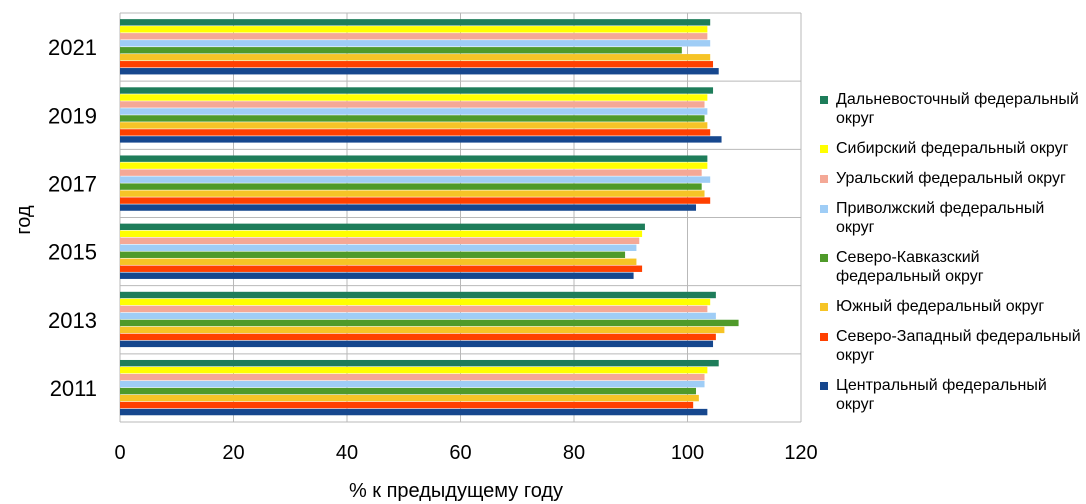  I want to click on y-tick-label-2017: 2017, so click(72, 183).